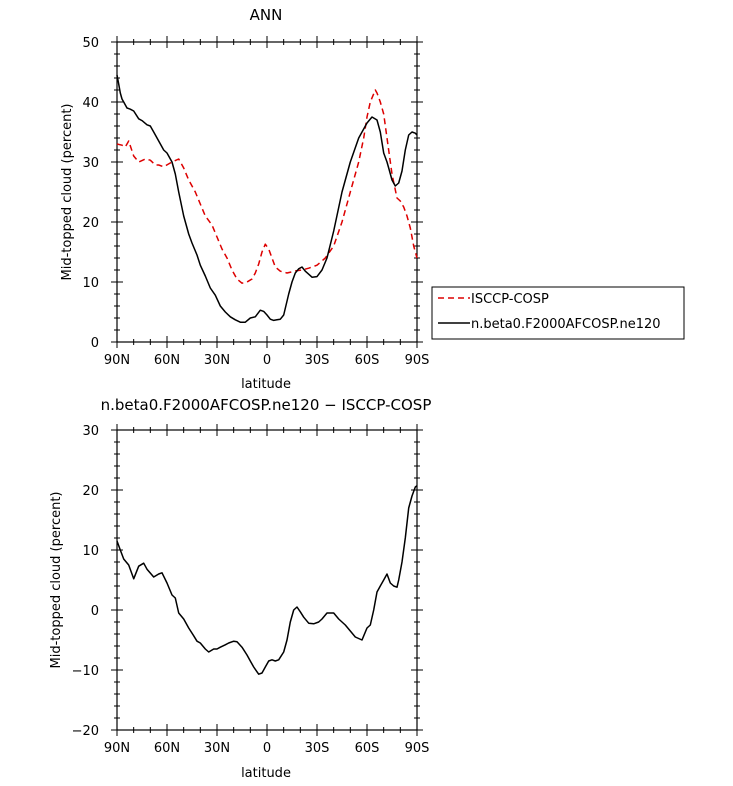 This screenshot has height=786, width=733. Describe the element at coordinates (266, 405) in the screenshot. I see `bottom-chart-title: n.beta0.F2000AFCOSP.ne120 − ISCCP-COSP` at that location.